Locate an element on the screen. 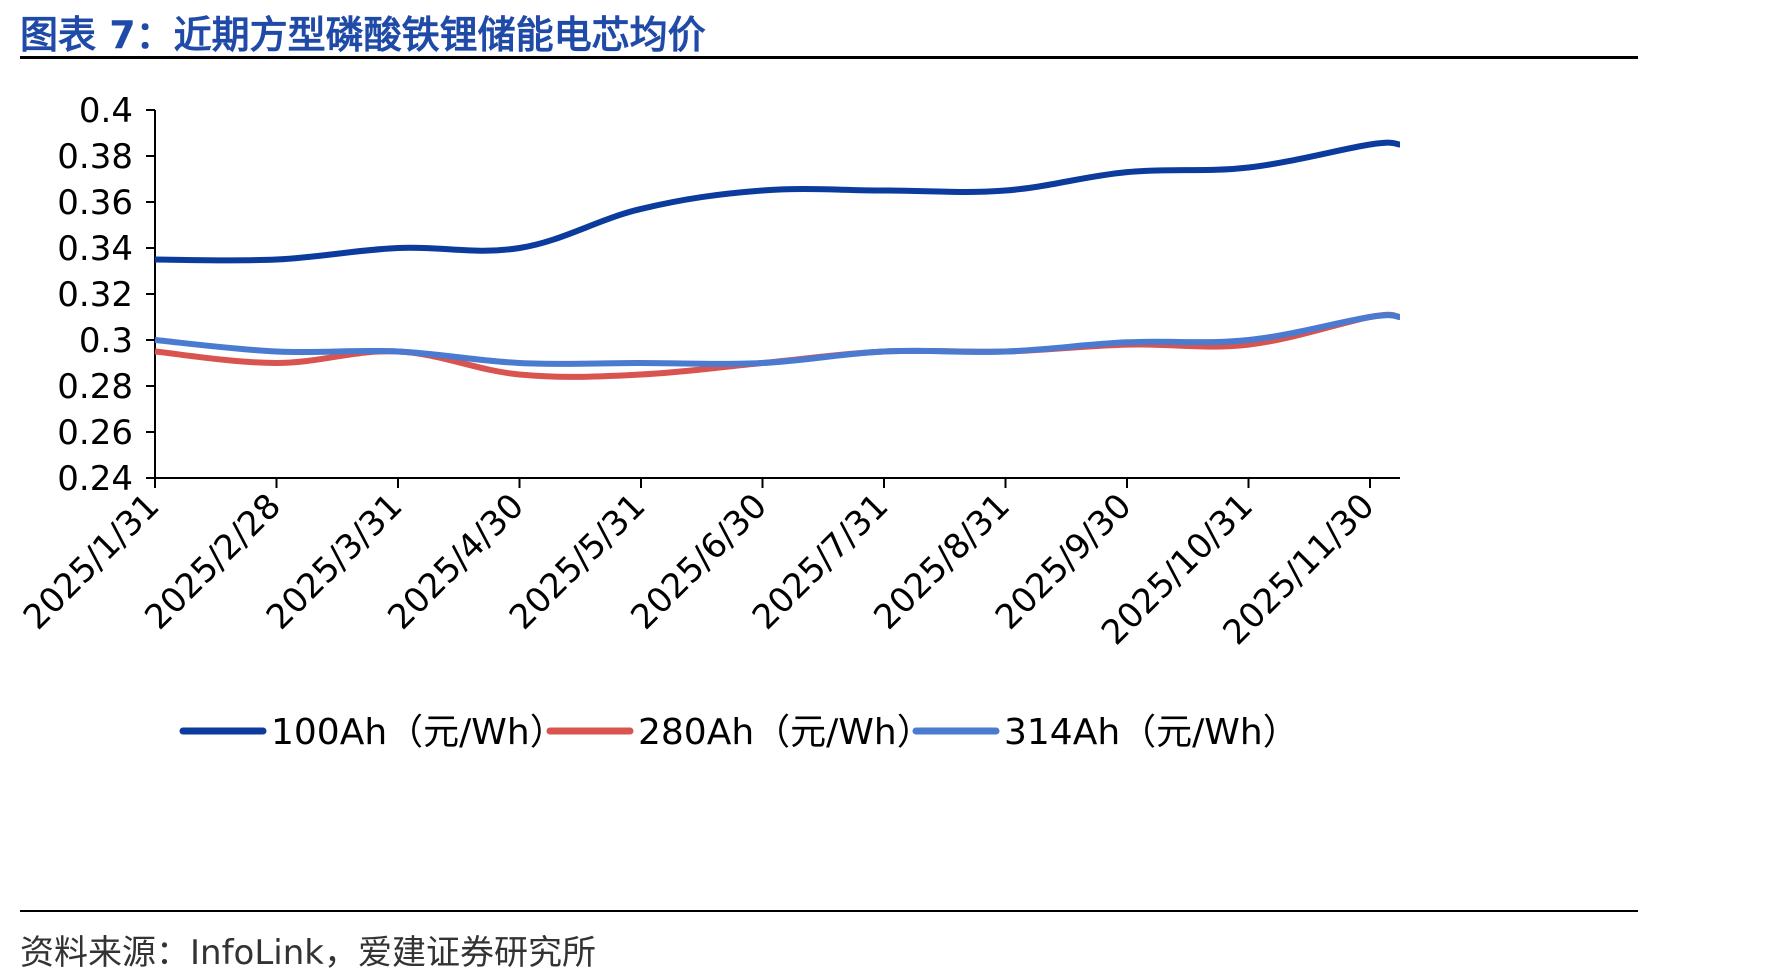 The height and width of the screenshot is (975, 1772). y-tick-label: 0.24 is located at coordinates (95, 479).